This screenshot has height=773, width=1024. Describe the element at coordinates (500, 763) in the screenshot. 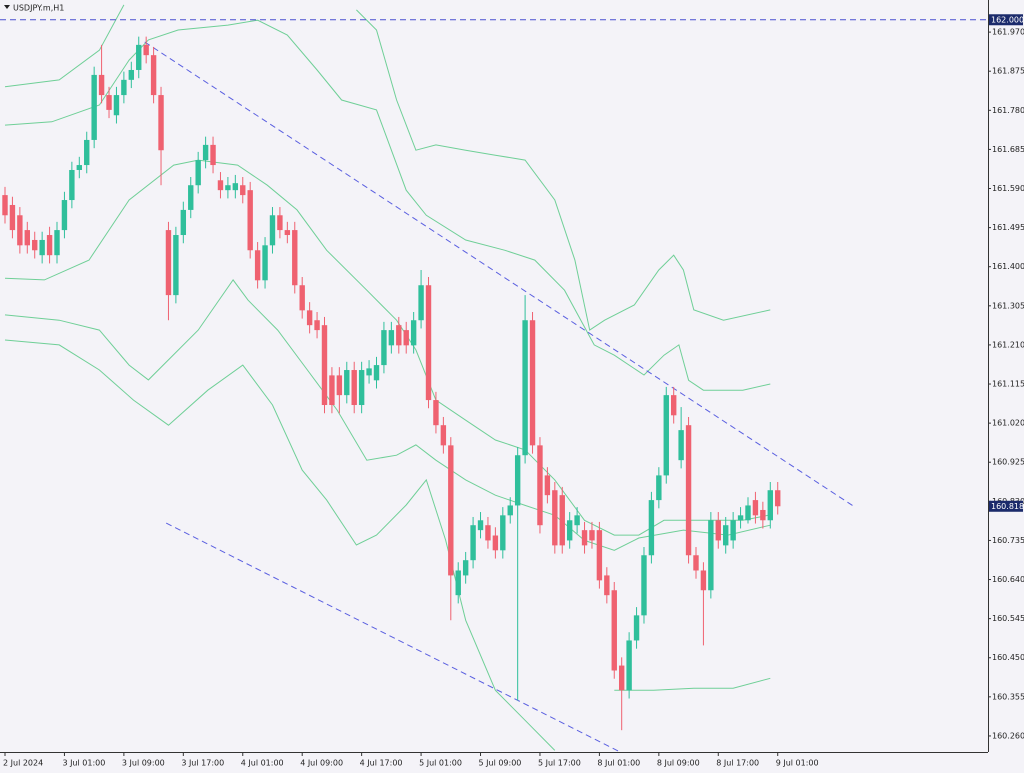

I see `x-tick-label: 5 Jul 09:00` at that location.